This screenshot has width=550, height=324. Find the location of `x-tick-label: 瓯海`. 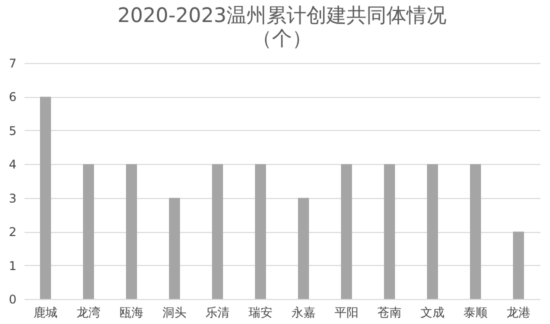

x-tick-label: 瓯海 is located at coordinates (132, 313).